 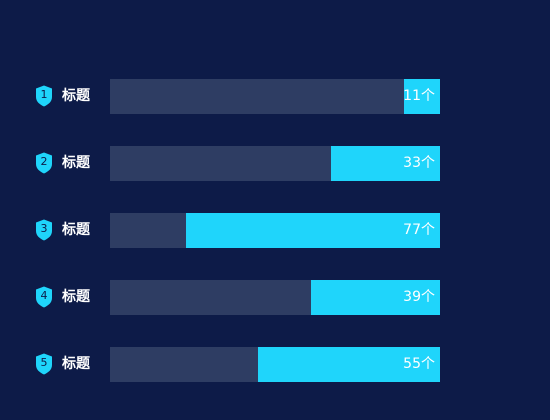 I want to click on value-label: 39个, so click(x=419, y=297).